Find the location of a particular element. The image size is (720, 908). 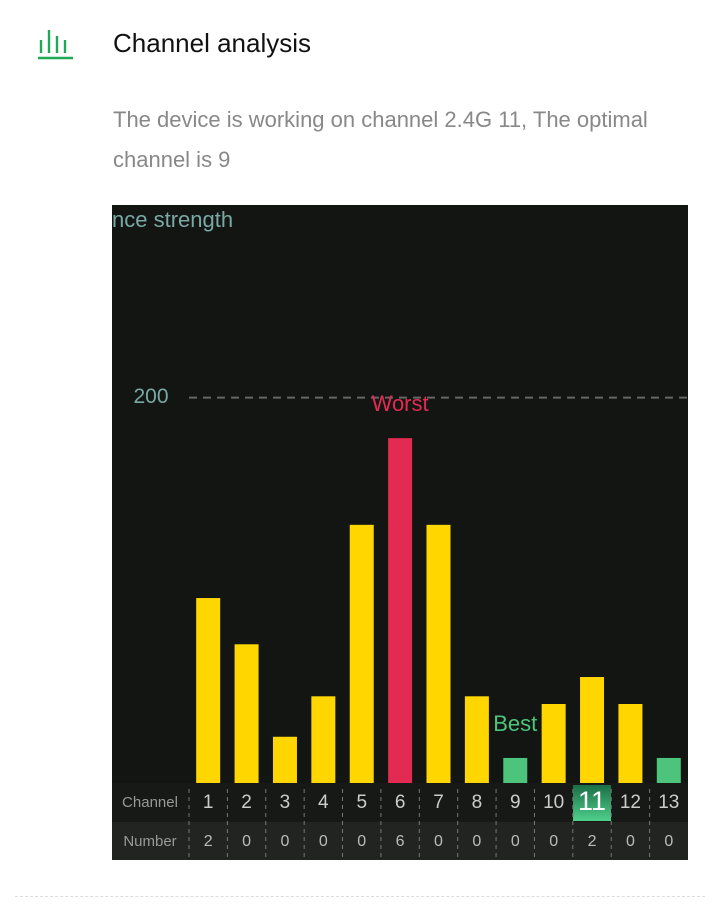

x-tick-label: 10 is located at coordinates (553, 802).